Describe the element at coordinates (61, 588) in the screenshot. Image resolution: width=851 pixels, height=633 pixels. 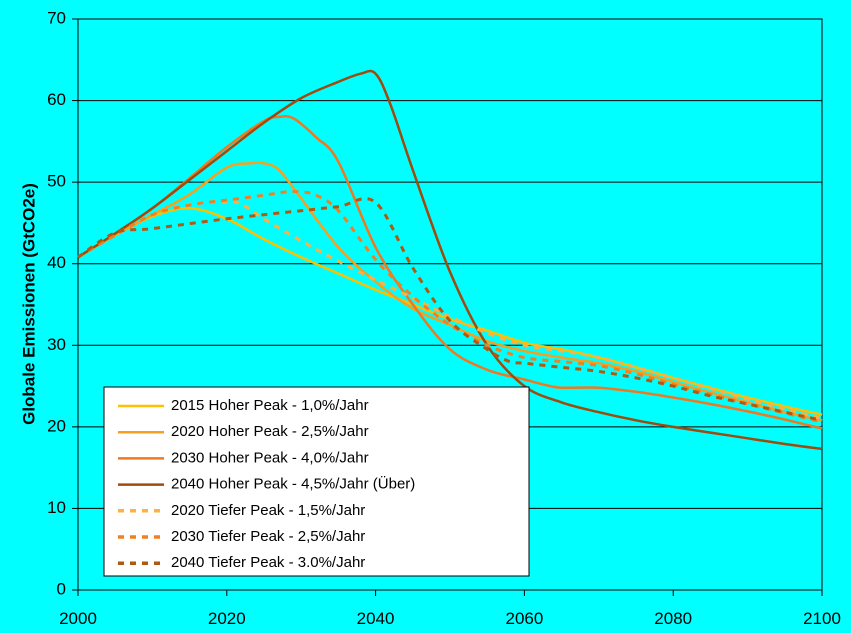
I see `y-tick-label: 0` at that location.